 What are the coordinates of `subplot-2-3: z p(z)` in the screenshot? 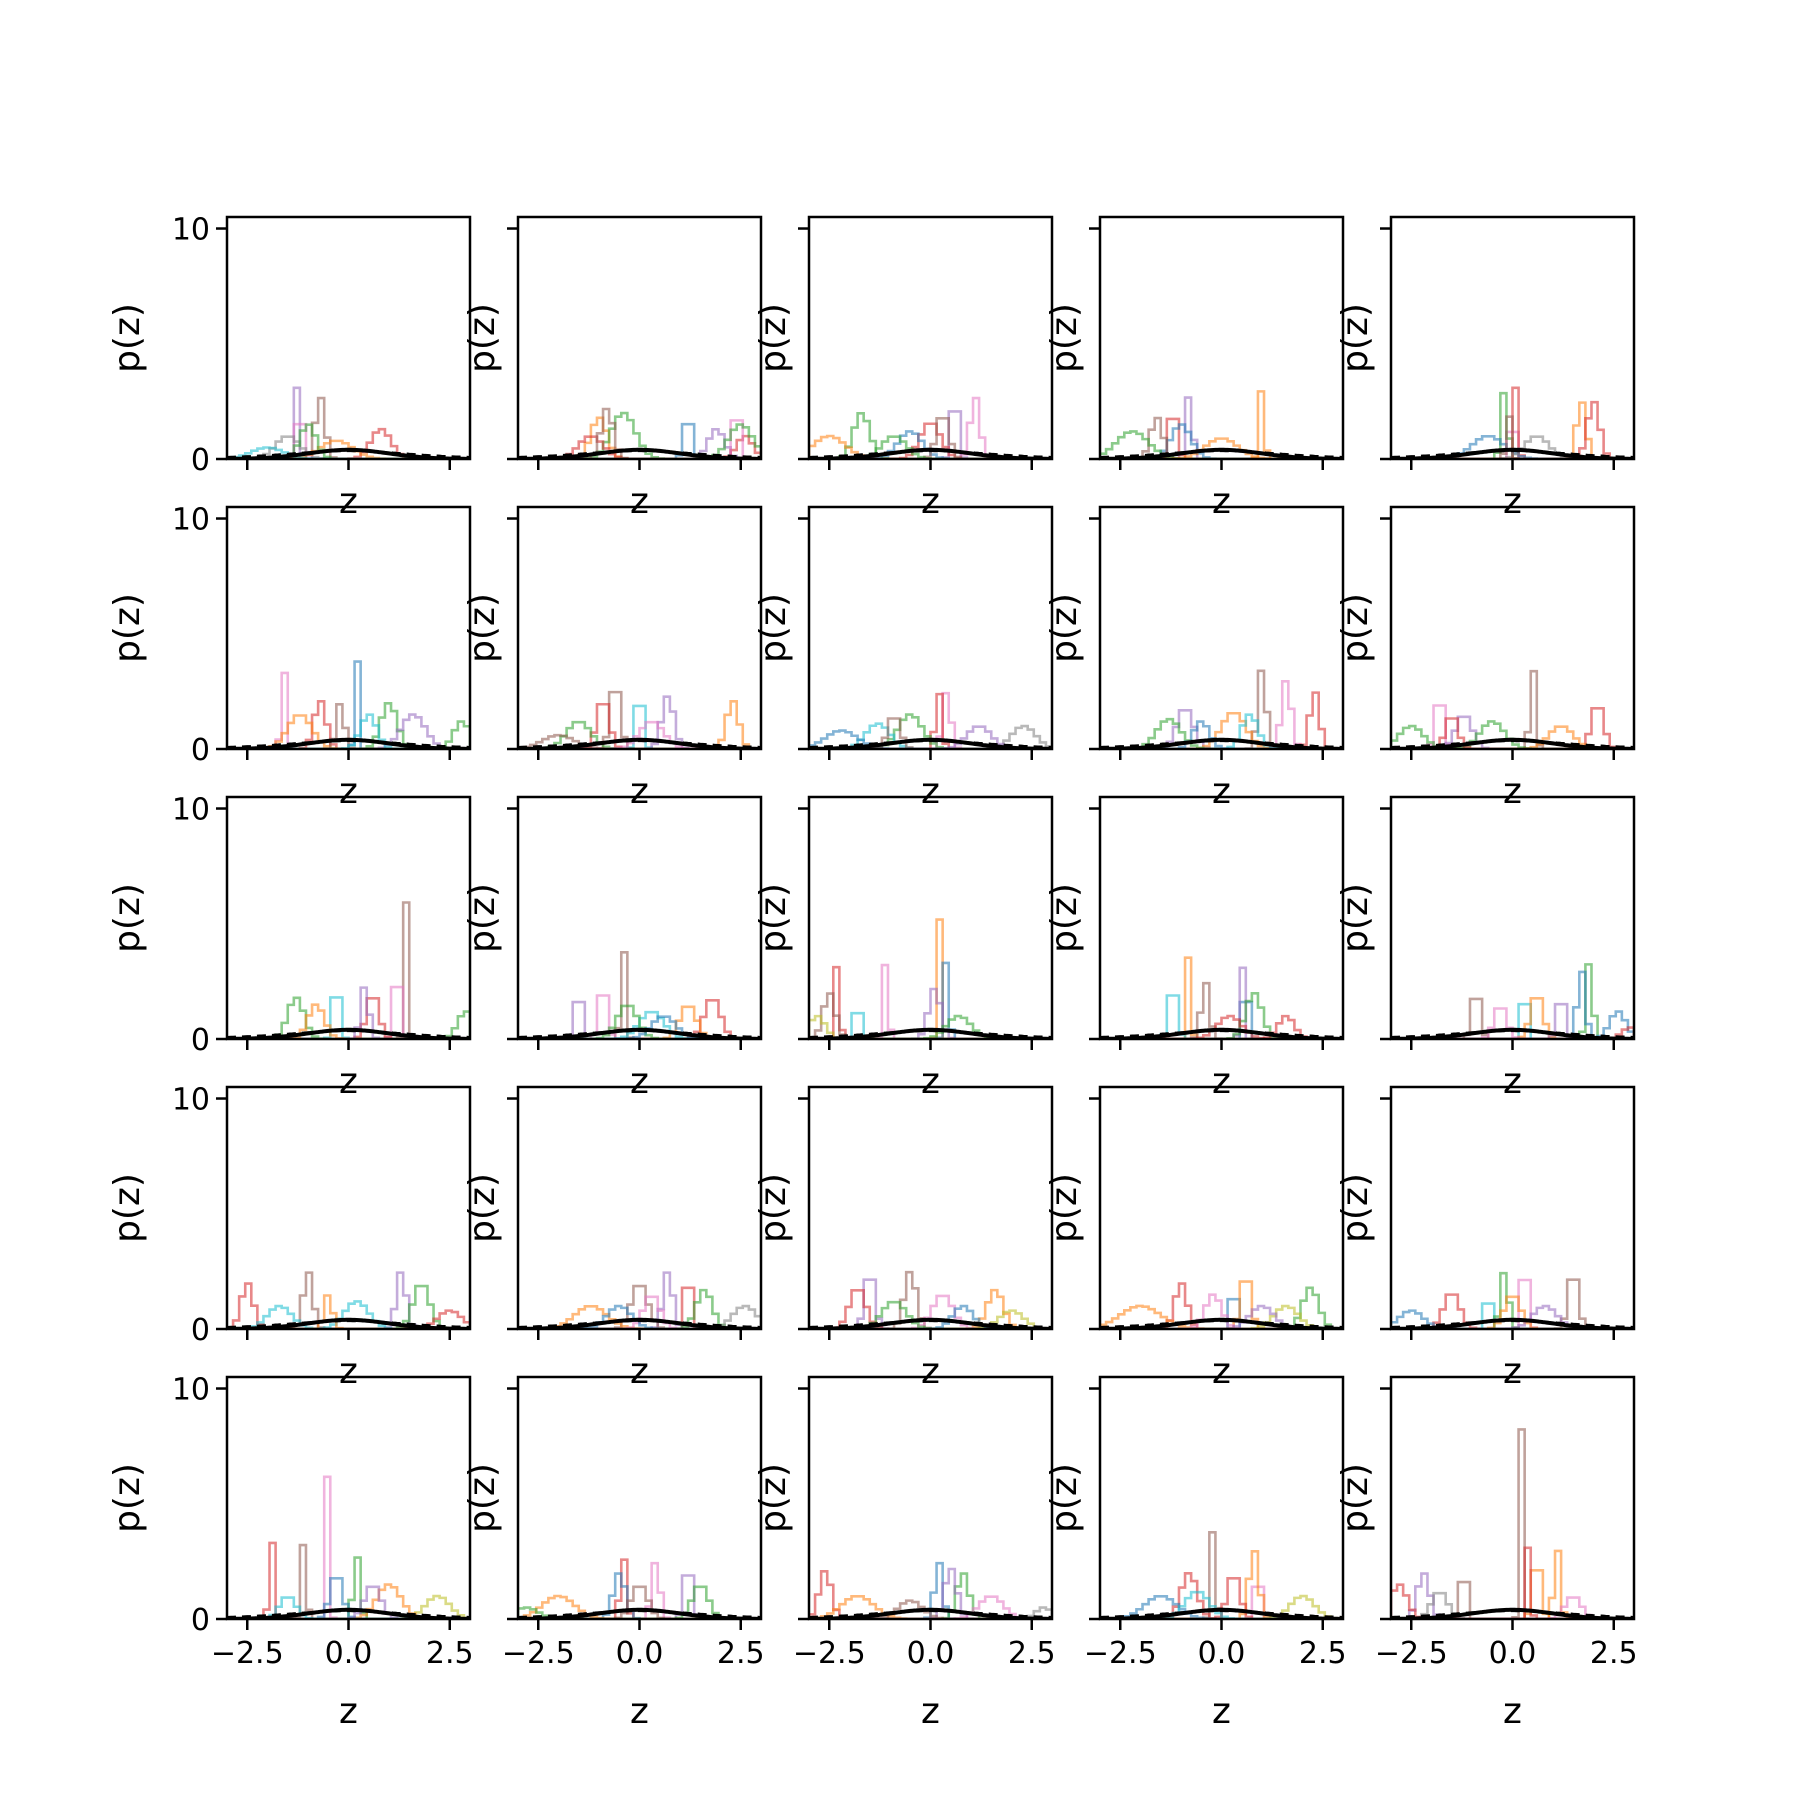 It's located at (1194, 948).